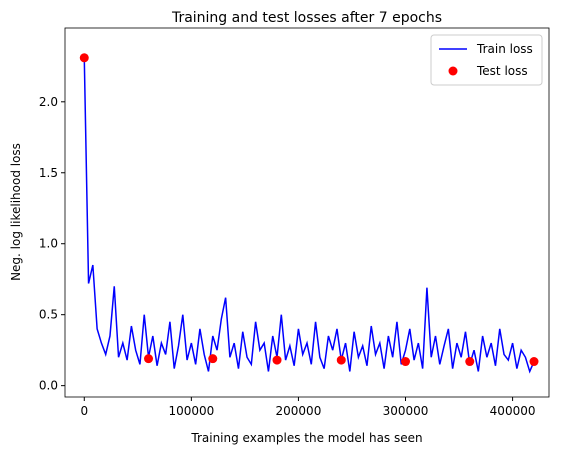 This screenshot has width=567, height=455. What do you see at coordinates (406, 411) in the screenshot?
I see `x-tick-label: 300000` at bounding box center [406, 411].